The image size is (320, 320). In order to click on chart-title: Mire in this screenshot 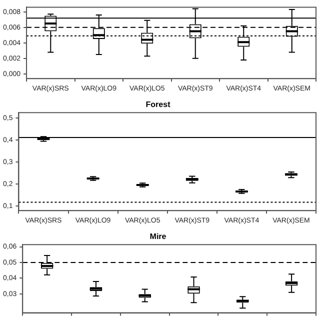, I will do `click(158, 237)`.